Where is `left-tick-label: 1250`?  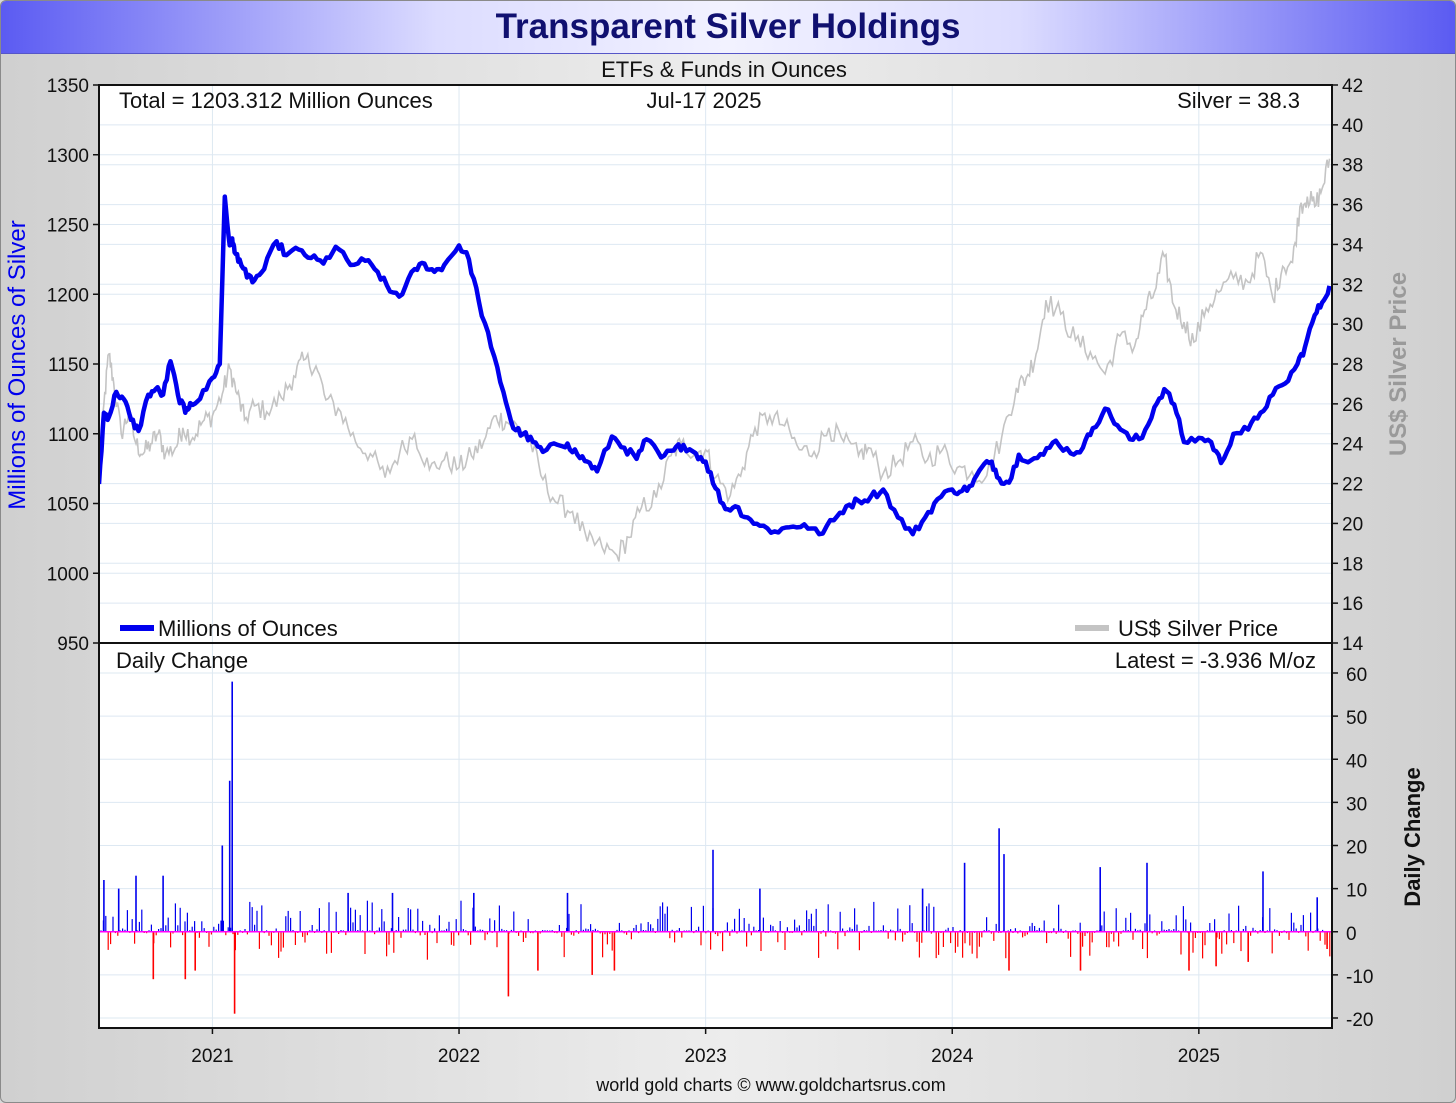 left-tick-label: 1250 is located at coordinates (68, 226).